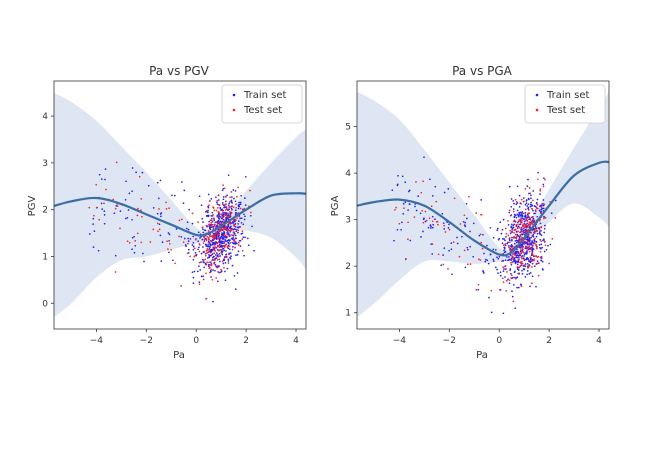  What do you see at coordinates (45, 257) in the screenshot?
I see `y-tick-label: 1` at bounding box center [45, 257].